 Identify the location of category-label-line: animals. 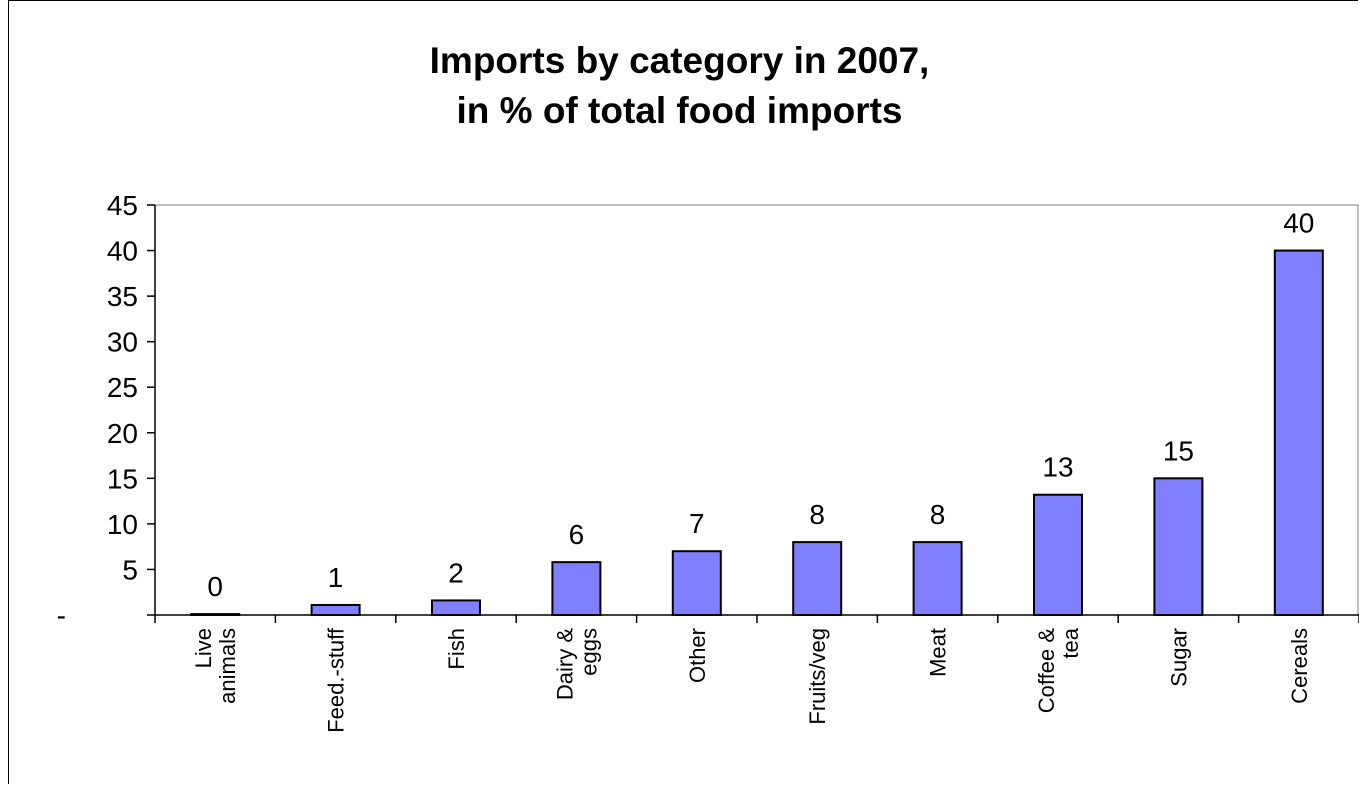
(227, 666).